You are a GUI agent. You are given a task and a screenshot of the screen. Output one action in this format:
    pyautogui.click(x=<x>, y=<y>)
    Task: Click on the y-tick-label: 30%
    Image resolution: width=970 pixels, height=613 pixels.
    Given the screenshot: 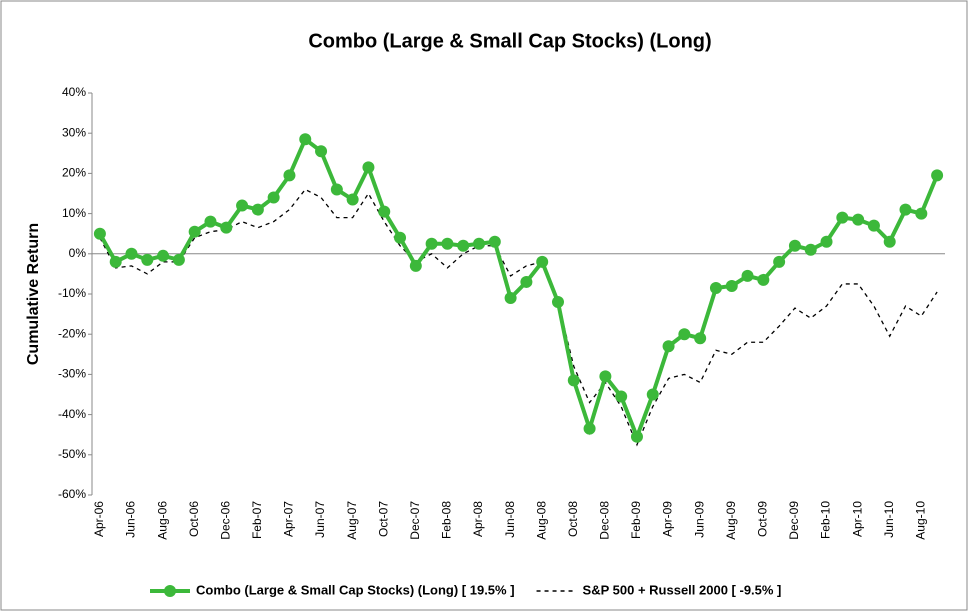 What is the action you would take?
    pyautogui.click(x=74, y=132)
    